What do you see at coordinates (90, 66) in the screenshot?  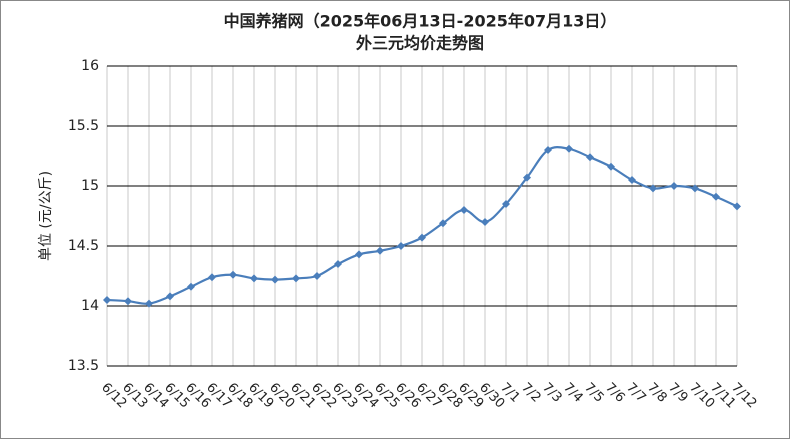 I see `y-tick-label: 16` at bounding box center [90, 66].